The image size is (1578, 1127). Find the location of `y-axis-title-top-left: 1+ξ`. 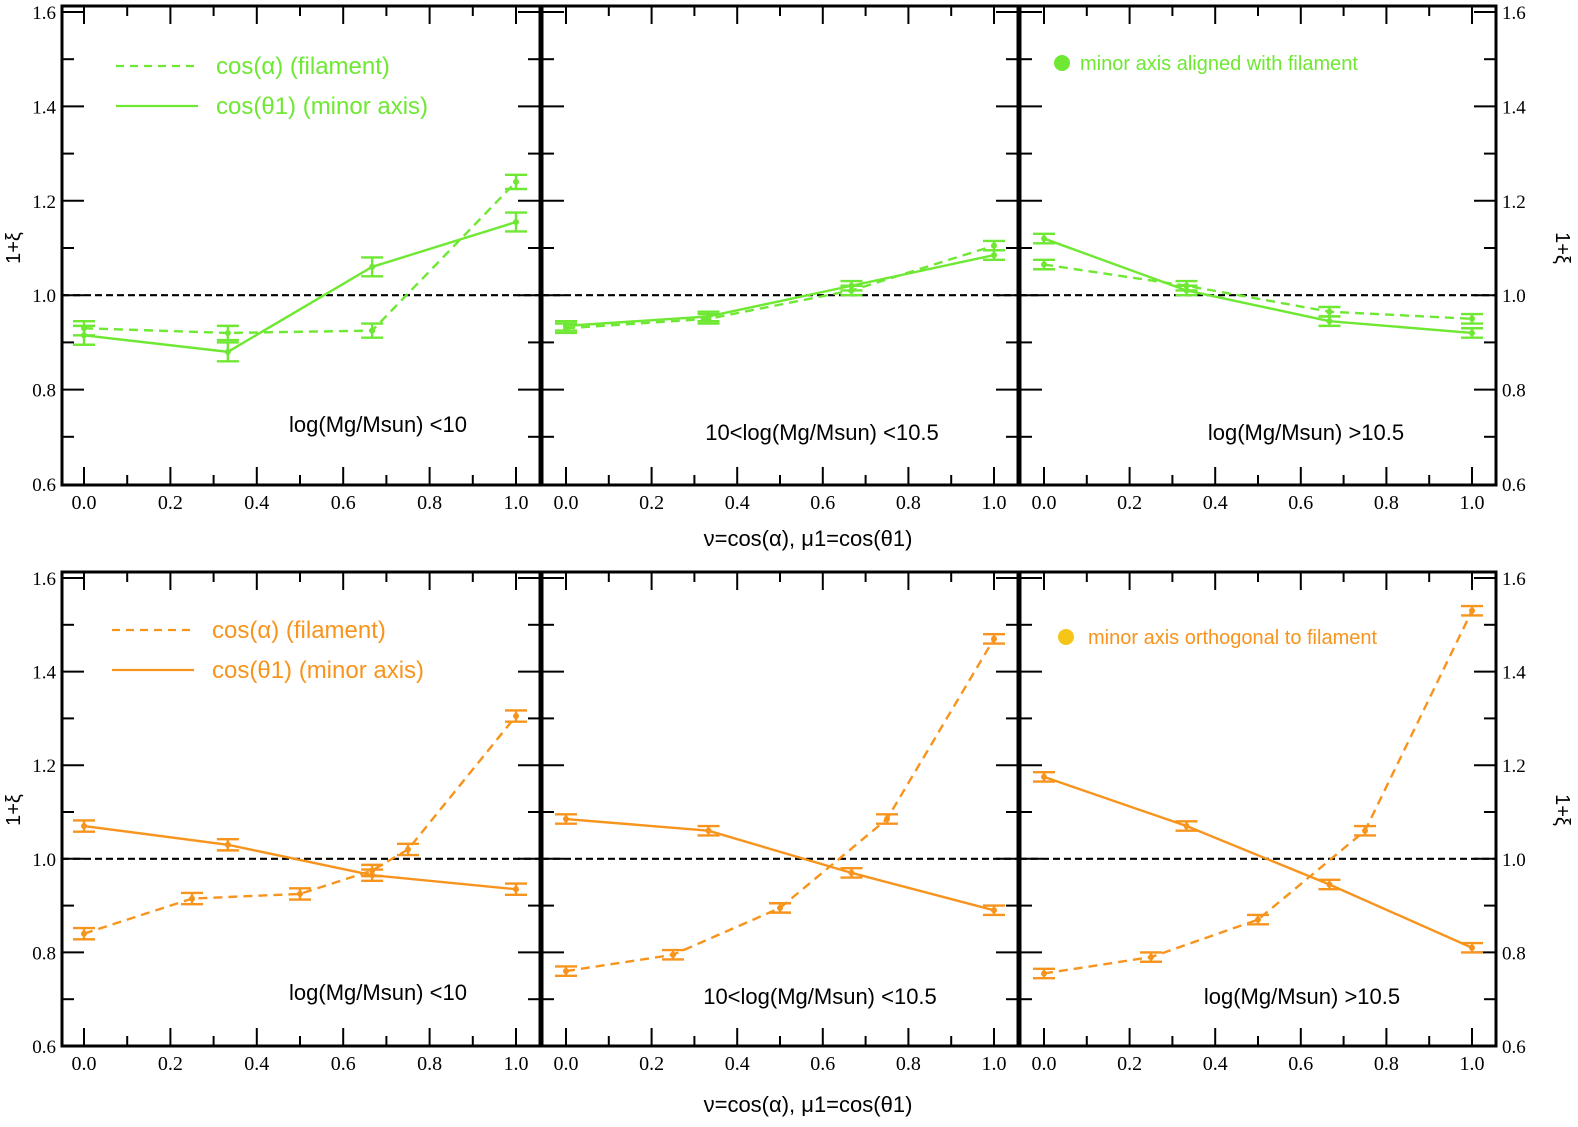

y-axis-title-top-left: 1+ξ is located at coordinates (14, 248).